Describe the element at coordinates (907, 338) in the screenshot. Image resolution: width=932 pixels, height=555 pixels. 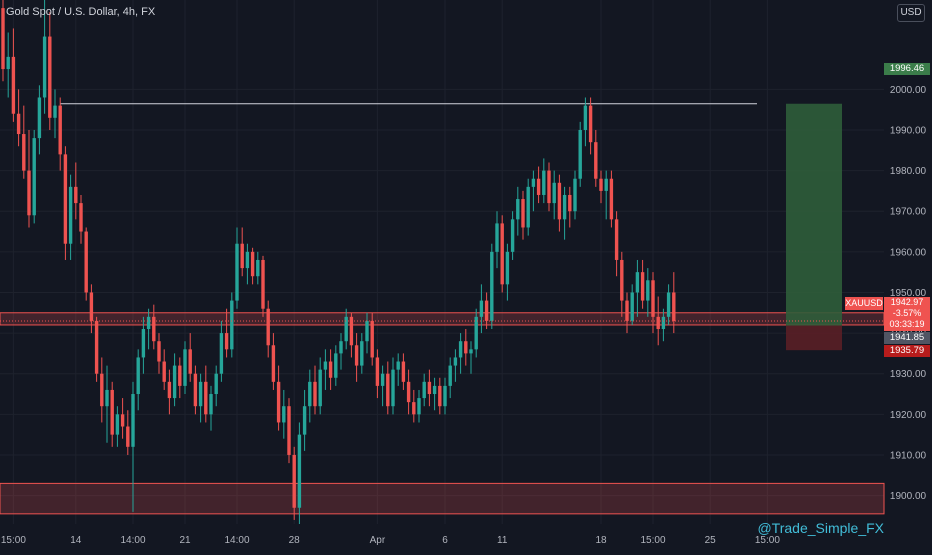
I see `entry-price-tag: 1941.85` at that location.